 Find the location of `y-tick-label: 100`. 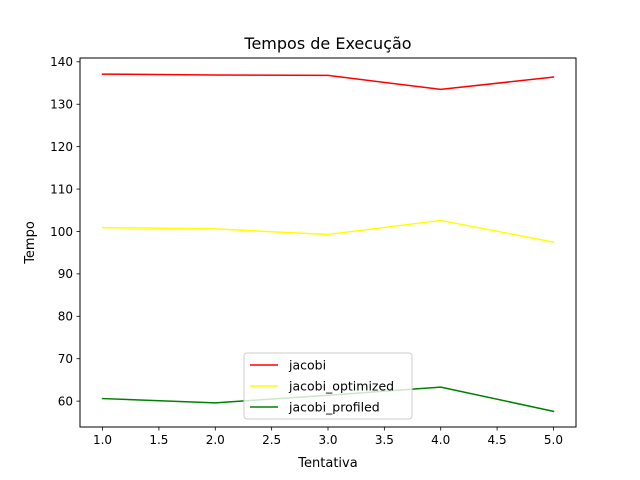

y-tick-label: 100 is located at coordinates (61, 232).